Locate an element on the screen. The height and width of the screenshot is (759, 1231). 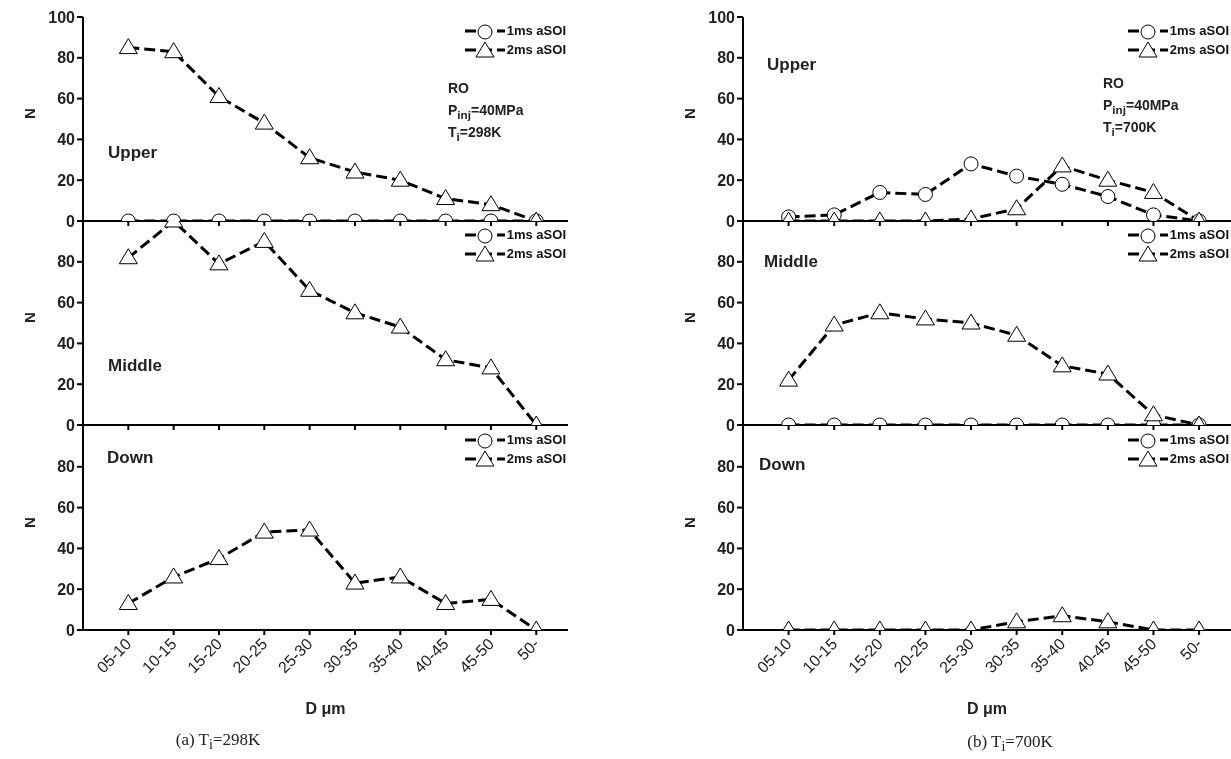
annotation: T$_{i}$=298K is located at coordinates (475, 133).